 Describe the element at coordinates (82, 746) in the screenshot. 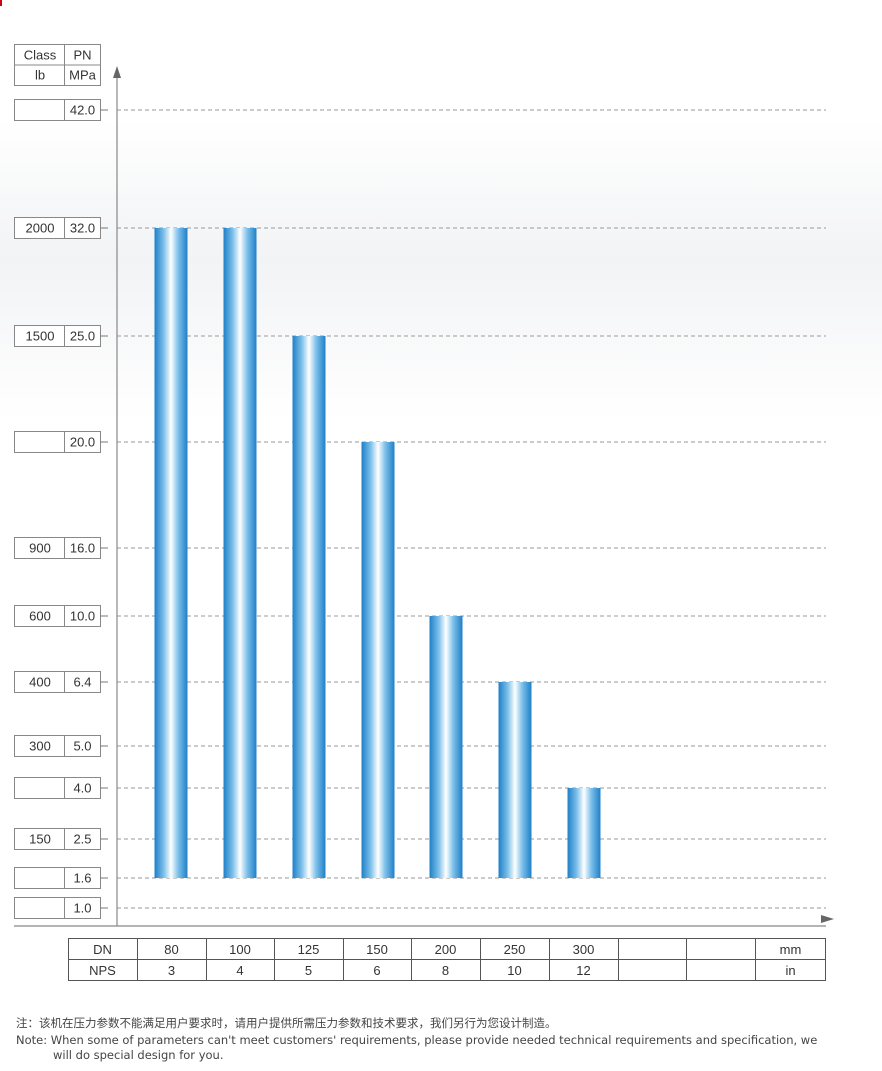

I see `pn-value: 5.0` at that location.